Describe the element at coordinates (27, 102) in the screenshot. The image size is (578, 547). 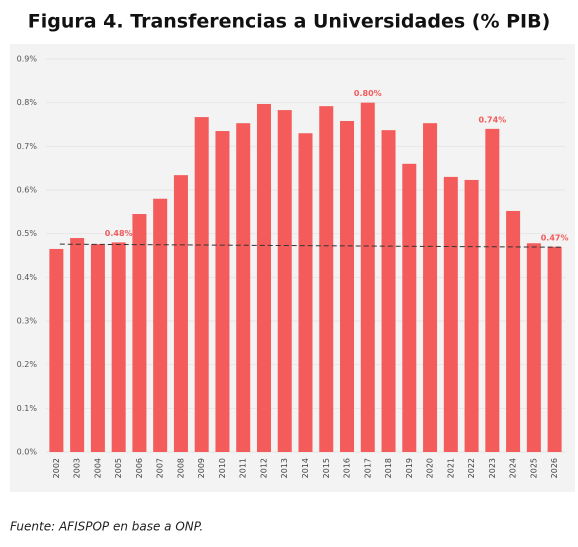
I see `y-tick-label: 0.8%` at that location.